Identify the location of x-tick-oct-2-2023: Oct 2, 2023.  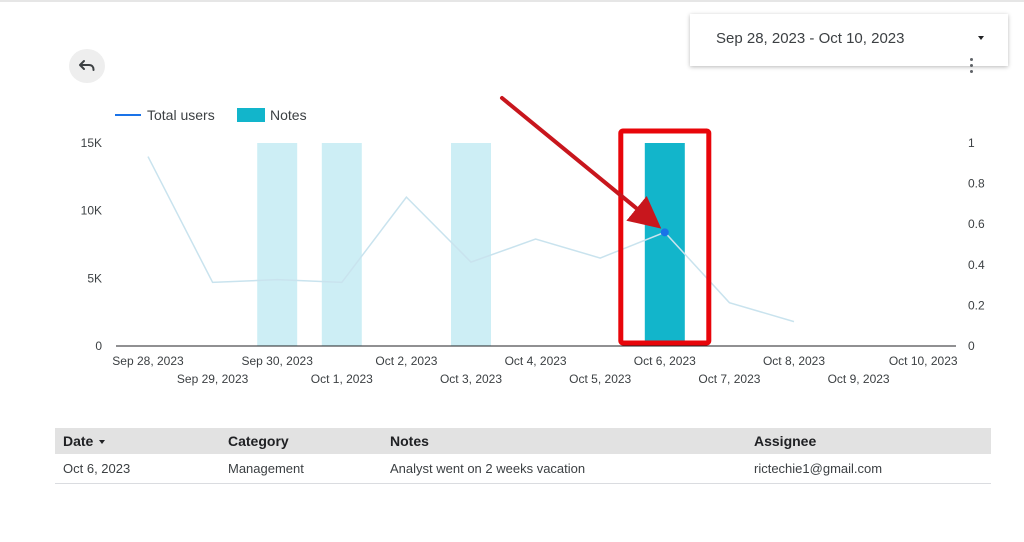
(406, 361).